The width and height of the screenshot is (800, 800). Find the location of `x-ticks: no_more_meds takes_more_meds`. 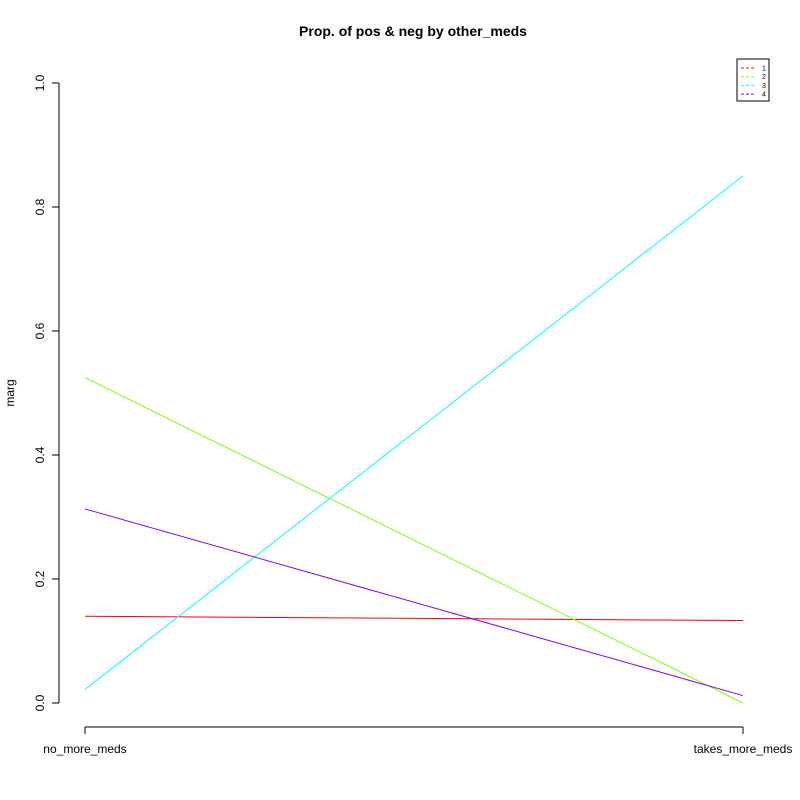

x-ticks: no_more_meds takes_more_meds is located at coordinates (417, 741).